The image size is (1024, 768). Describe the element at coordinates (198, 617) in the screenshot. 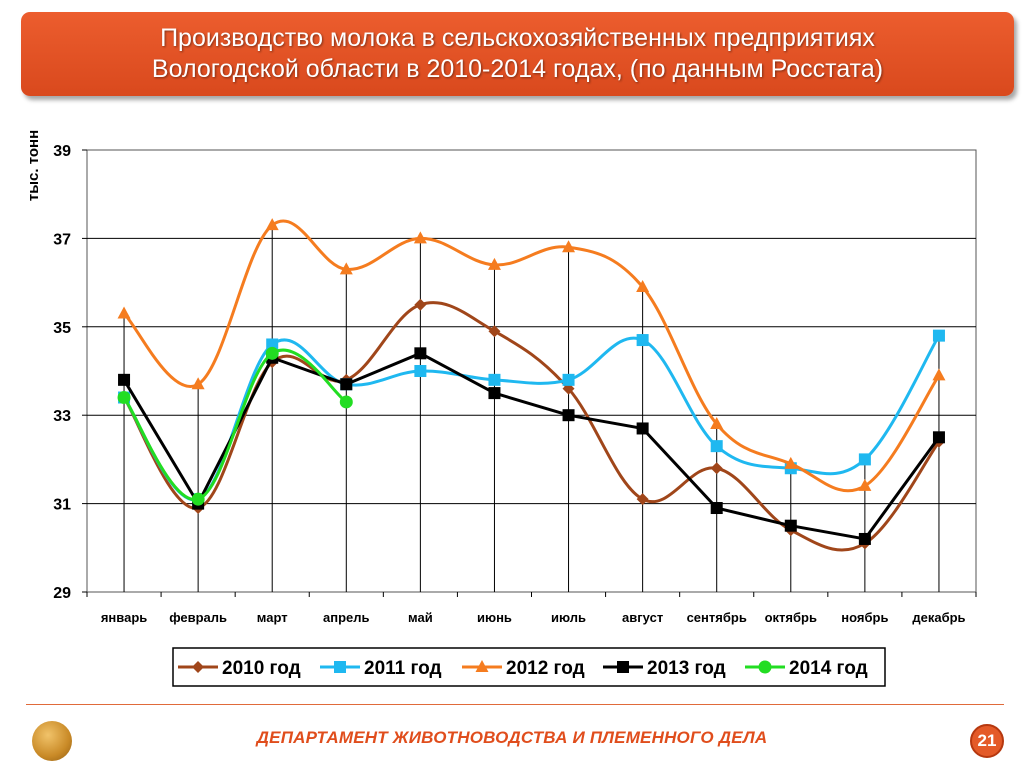

I see `x-tick-label: февраль` at that location.